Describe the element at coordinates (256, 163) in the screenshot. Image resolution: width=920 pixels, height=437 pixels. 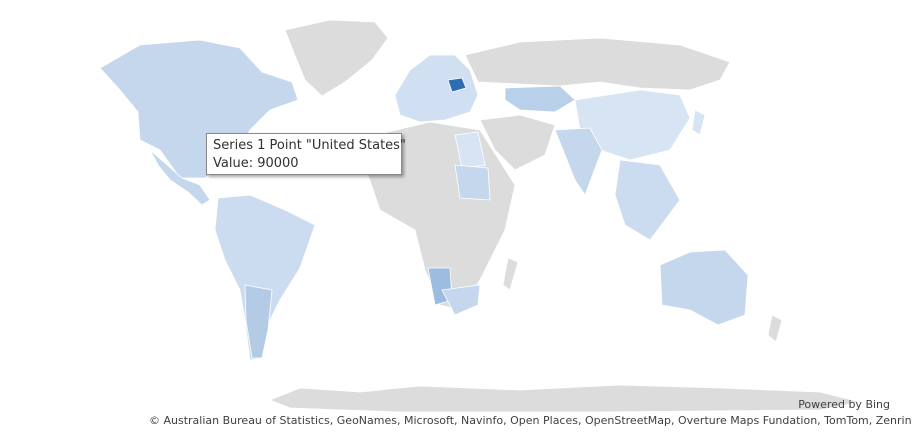
I see `tooltip-value: Value: 90000` at that location.